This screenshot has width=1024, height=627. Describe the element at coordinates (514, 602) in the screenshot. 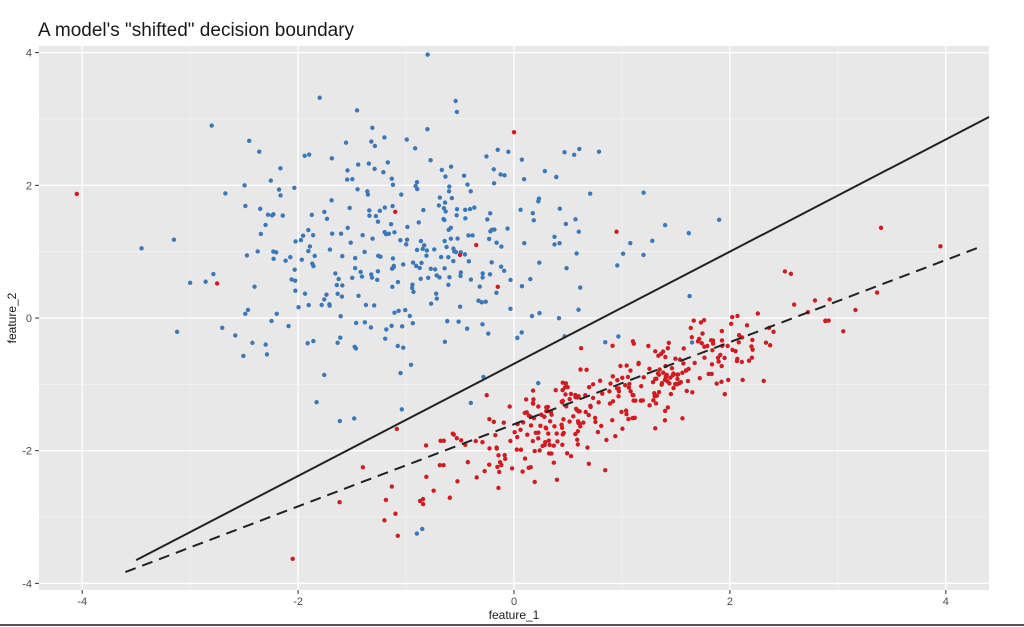

I see `x-tick-label: 0` at that location.